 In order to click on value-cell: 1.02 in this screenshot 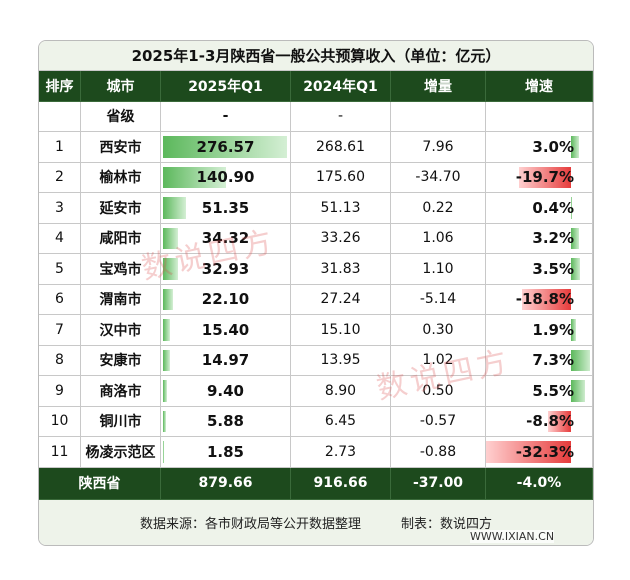, I will do `click(438, 360)`.